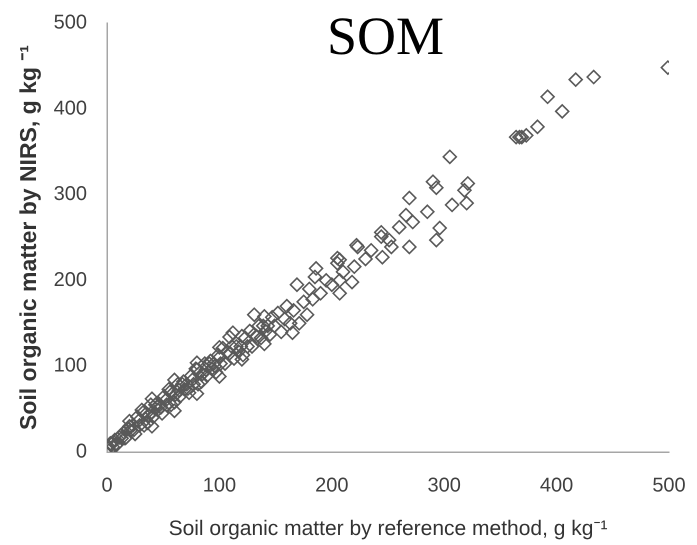  Describe the element at coordinates (219, 485) in the screenshot. I see `x-tick-label: 100` at that location.